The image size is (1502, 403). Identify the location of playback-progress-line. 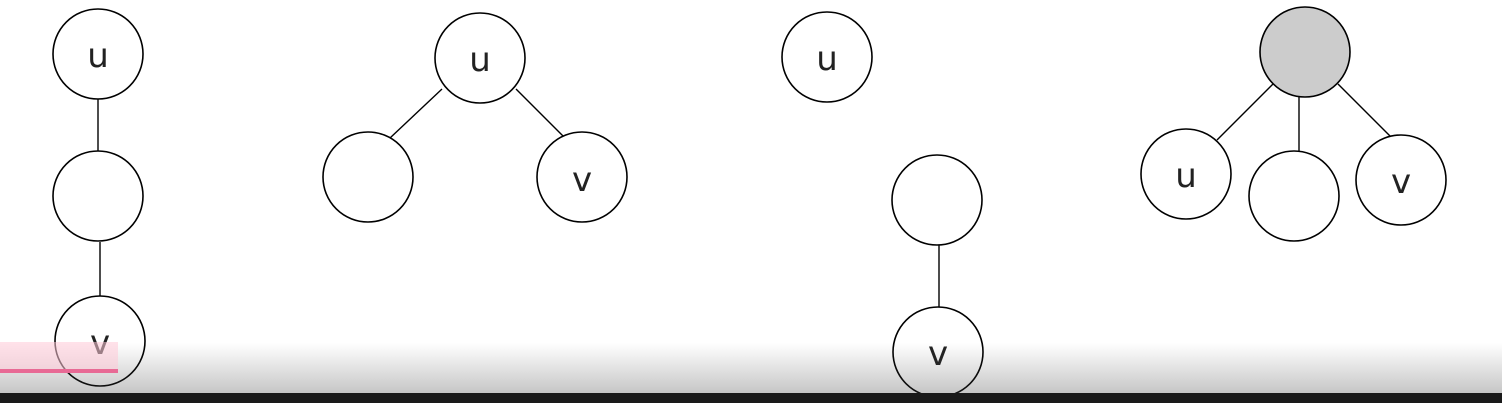
(59, 371).